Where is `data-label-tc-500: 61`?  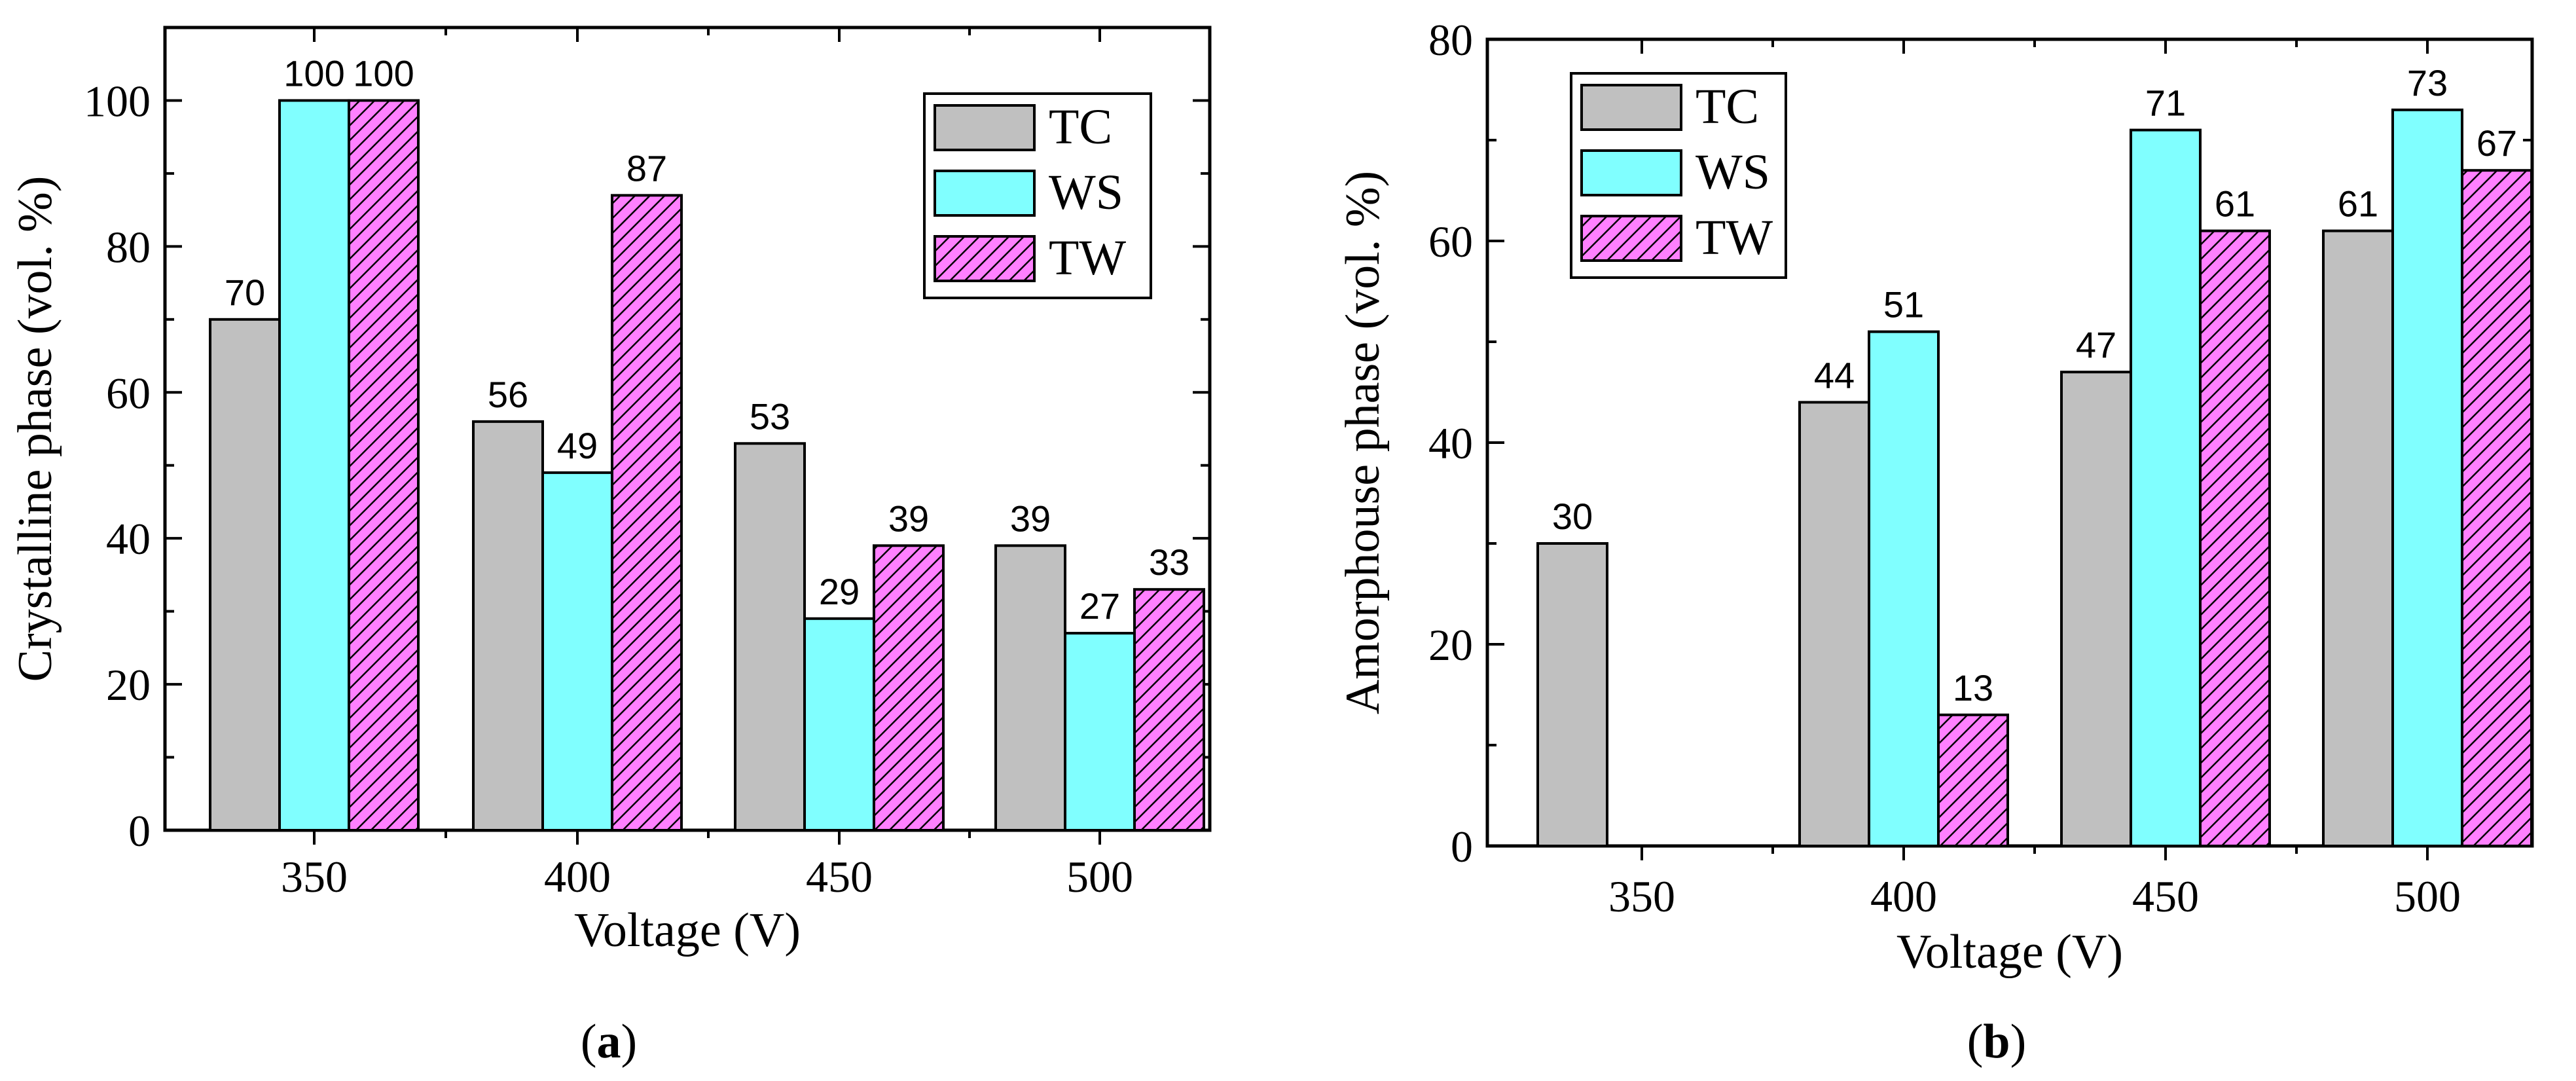
data-label-tc-500: 61 is located at coordinates (2358, 204).